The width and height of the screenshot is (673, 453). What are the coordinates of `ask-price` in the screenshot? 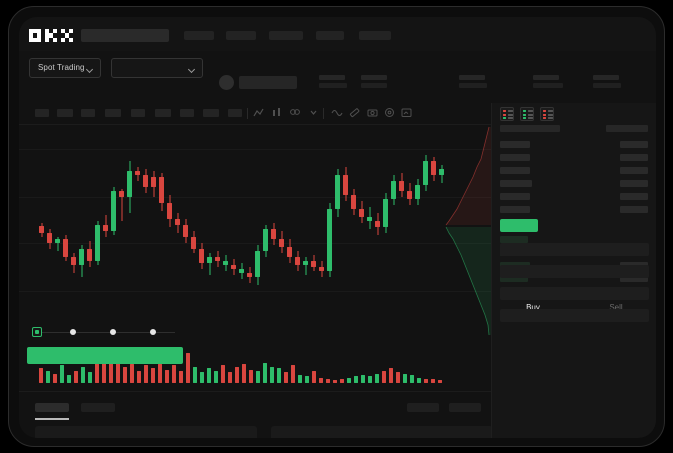 It's located at (515, 144).